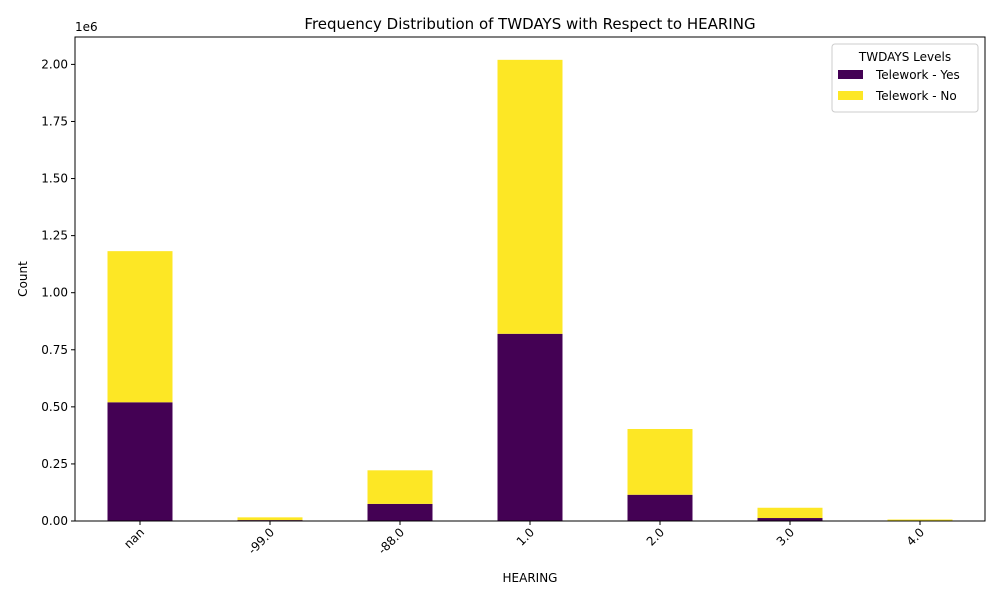  Describe the element at coordinates (54, 293) in the screenshot. I see `y-tick-label-4: 1.00` at that location.